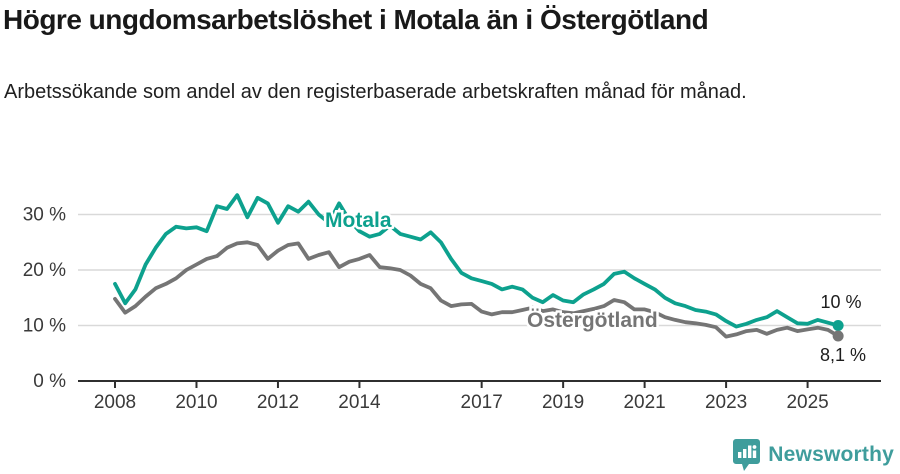  What do you see at coordinates (807, 402) in the screenshot?
I see `x-axis-tick-label: 2025` at bounding box center [807, 402].